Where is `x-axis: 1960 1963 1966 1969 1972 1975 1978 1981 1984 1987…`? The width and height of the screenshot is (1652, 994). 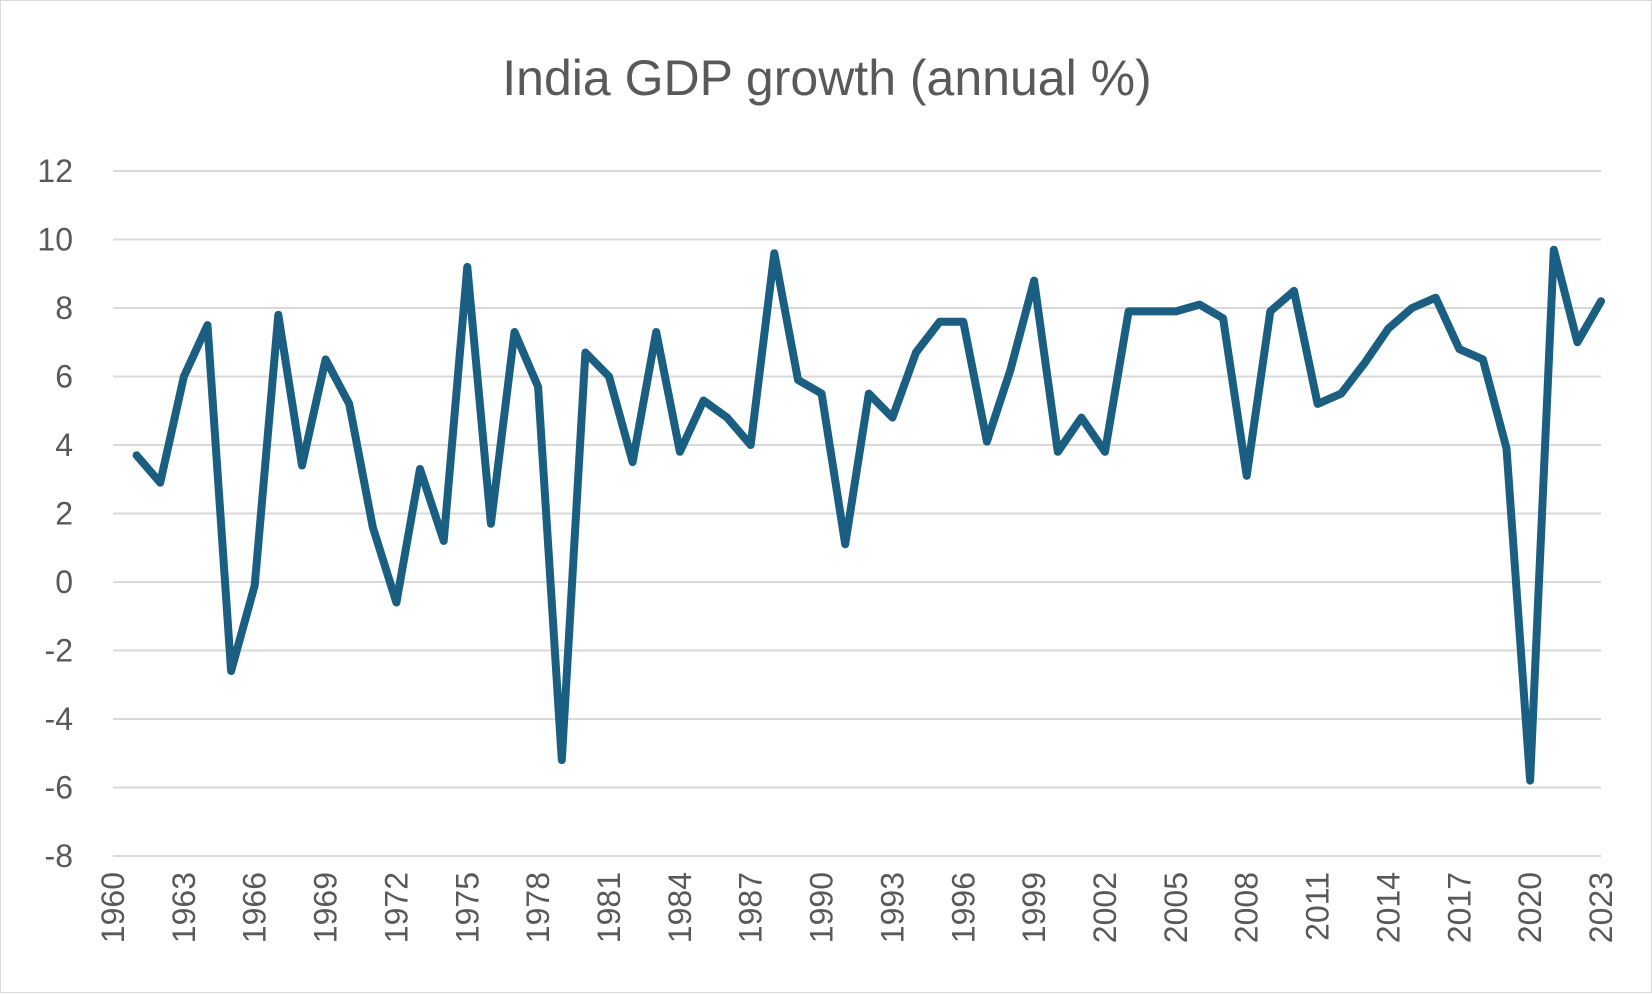 x-axis: 1960 1963 1966 1969 1972 1975 1978 1981 1984 1987… is located at coordinates (857, 907).